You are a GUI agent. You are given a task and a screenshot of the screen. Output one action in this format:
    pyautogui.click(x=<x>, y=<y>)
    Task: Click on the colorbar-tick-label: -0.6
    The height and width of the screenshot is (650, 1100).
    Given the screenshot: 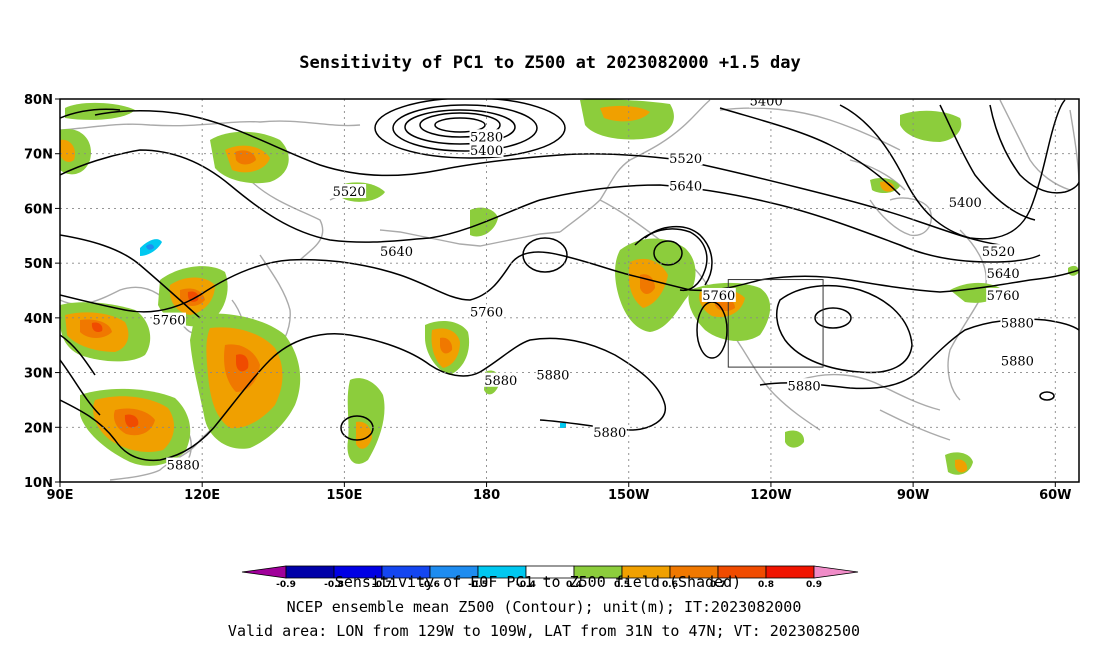 What is the action you would take?
    pyautogui.click(x=430, y=585)
    